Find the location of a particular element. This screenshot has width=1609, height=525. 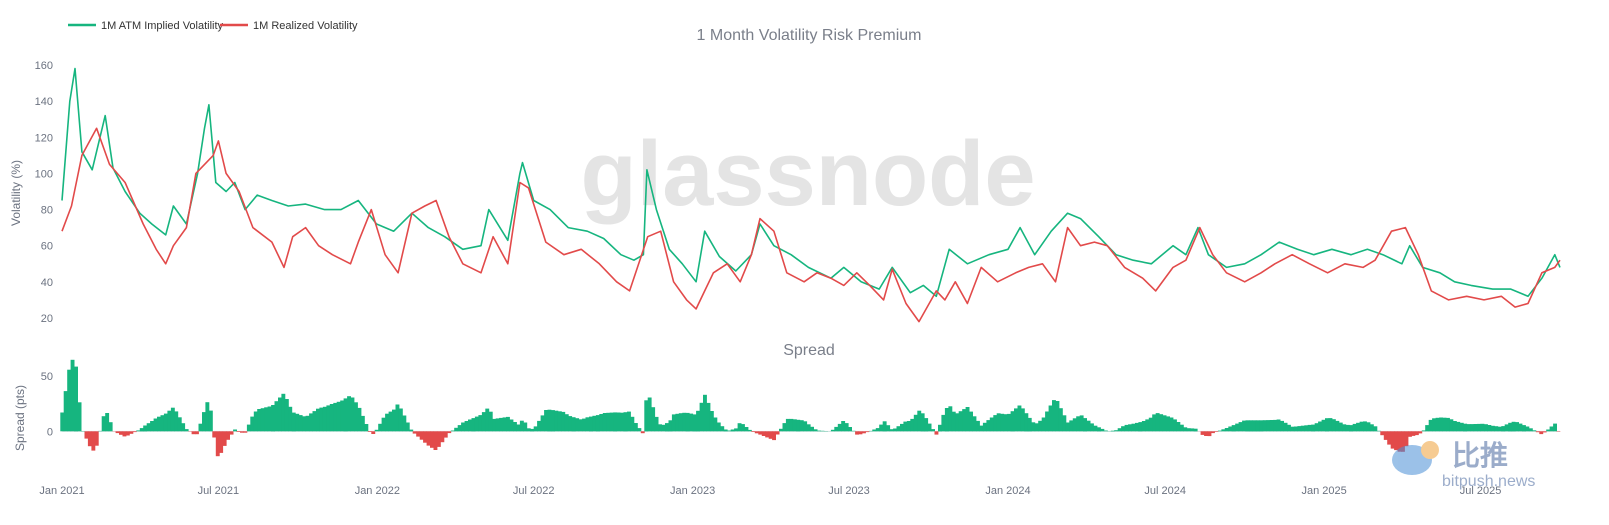

legend-iv-label: 1M ATM Implied Volatility is located at coordinates (162, 26).